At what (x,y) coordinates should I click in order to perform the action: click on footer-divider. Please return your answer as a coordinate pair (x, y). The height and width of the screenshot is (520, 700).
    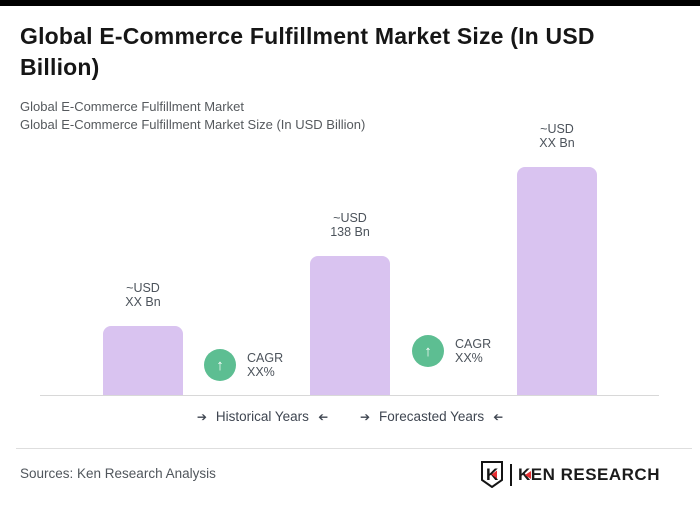
    Looking at the image, I should click on (354, 448).